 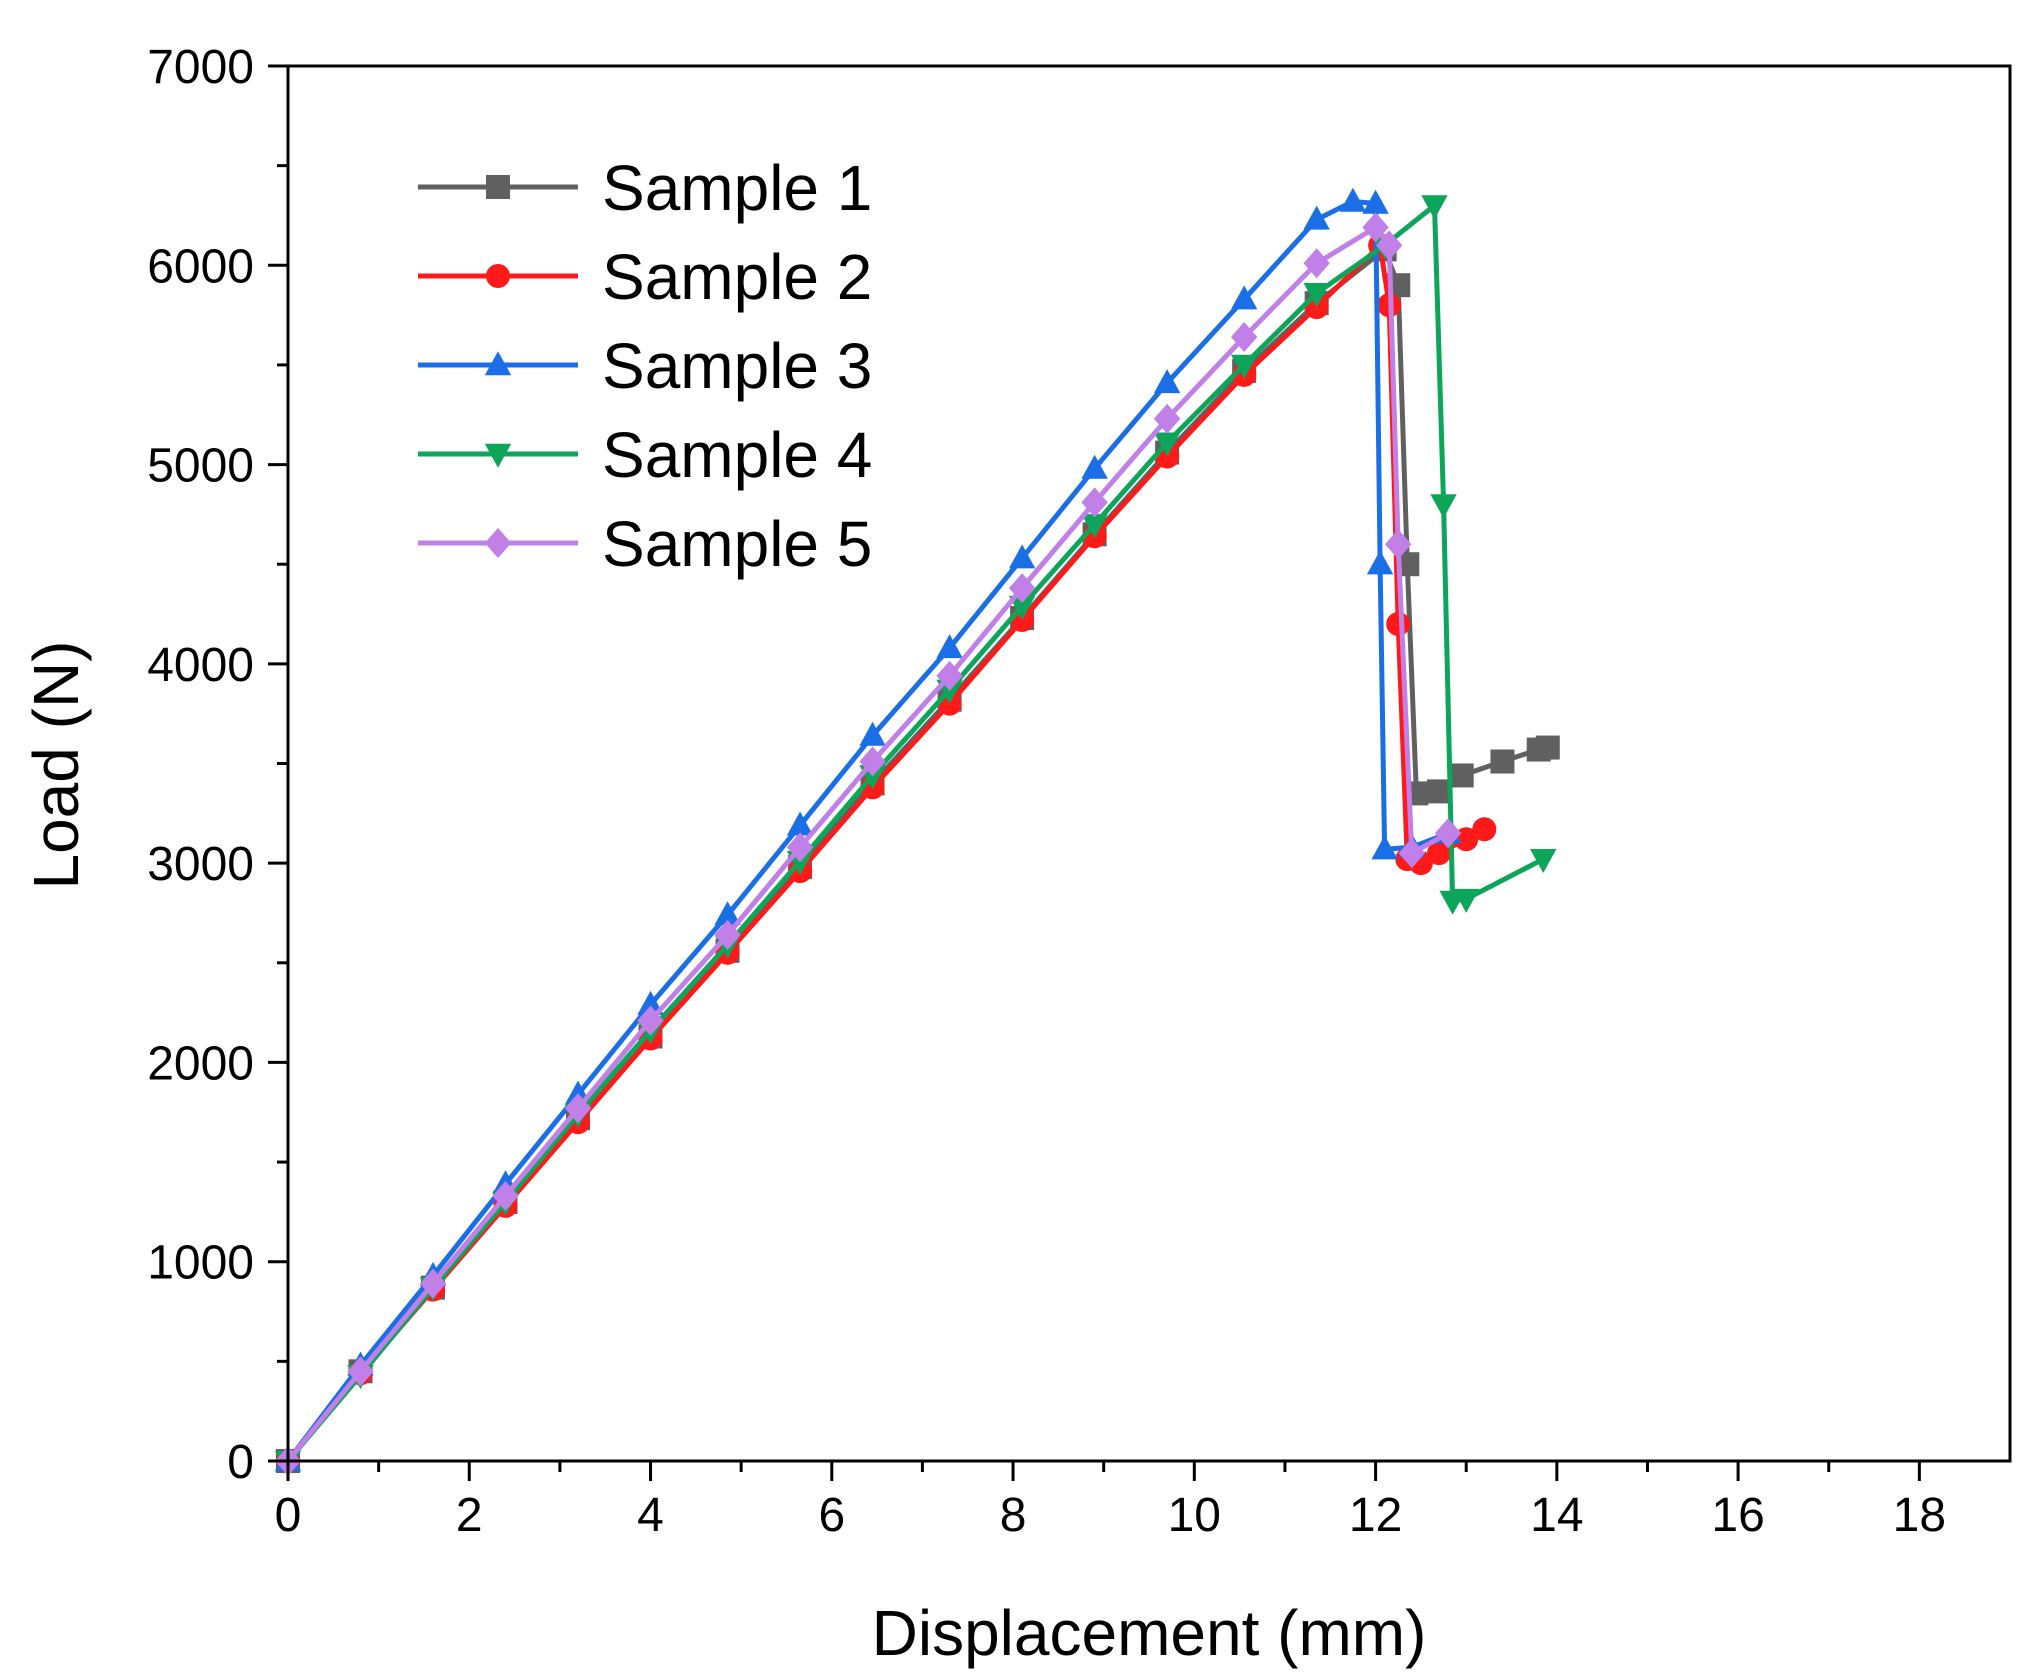 I want to click on legend-label-2: Sample 2, so click(x=737, y=277).